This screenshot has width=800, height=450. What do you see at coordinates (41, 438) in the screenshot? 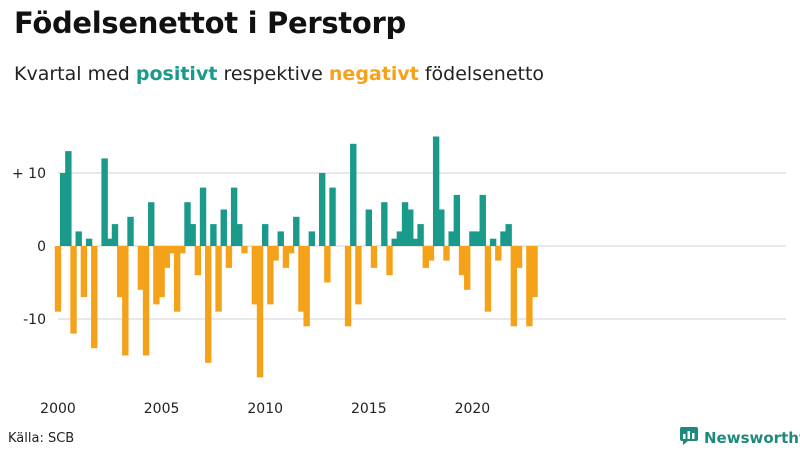
I see `source-label: Källa: SCB` at bounding box center [41, 438].